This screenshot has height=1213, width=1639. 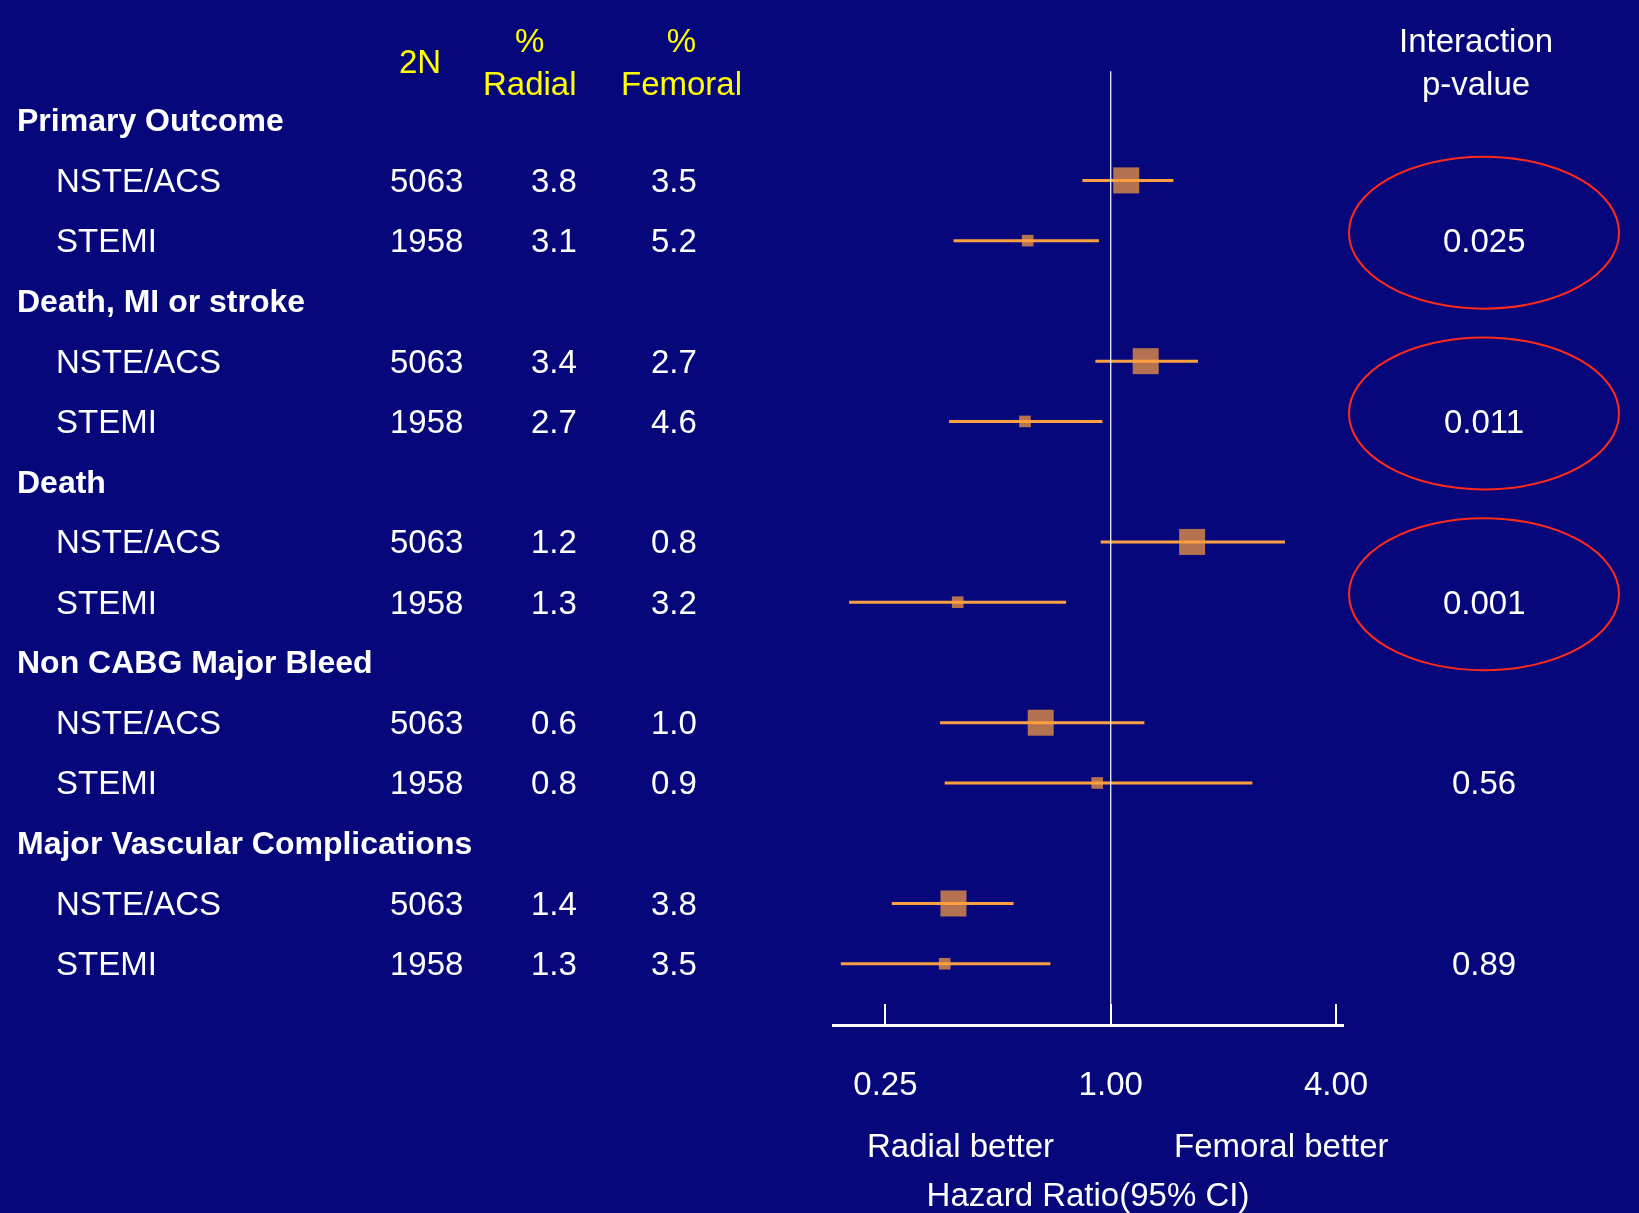 What do you see at coordinates (885, 1083) in the screenshot?
I see `x-tick-label: 0.25` at bounding box center [885, 1083].